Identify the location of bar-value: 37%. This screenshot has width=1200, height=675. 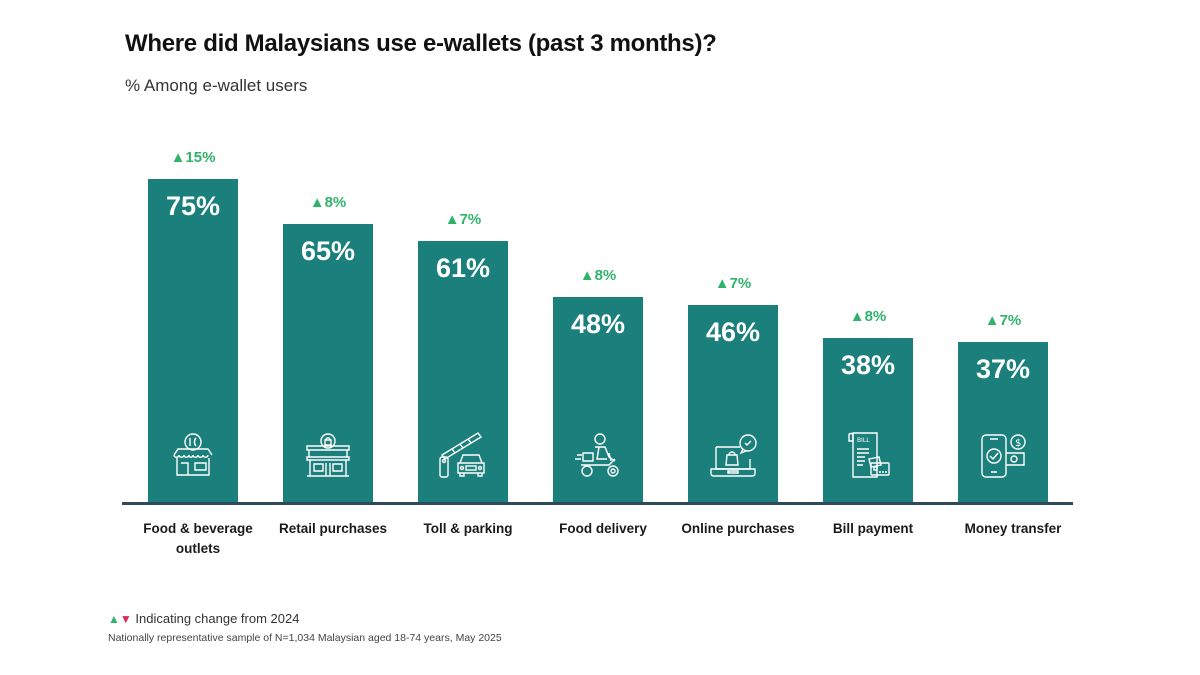
(1003, 369).